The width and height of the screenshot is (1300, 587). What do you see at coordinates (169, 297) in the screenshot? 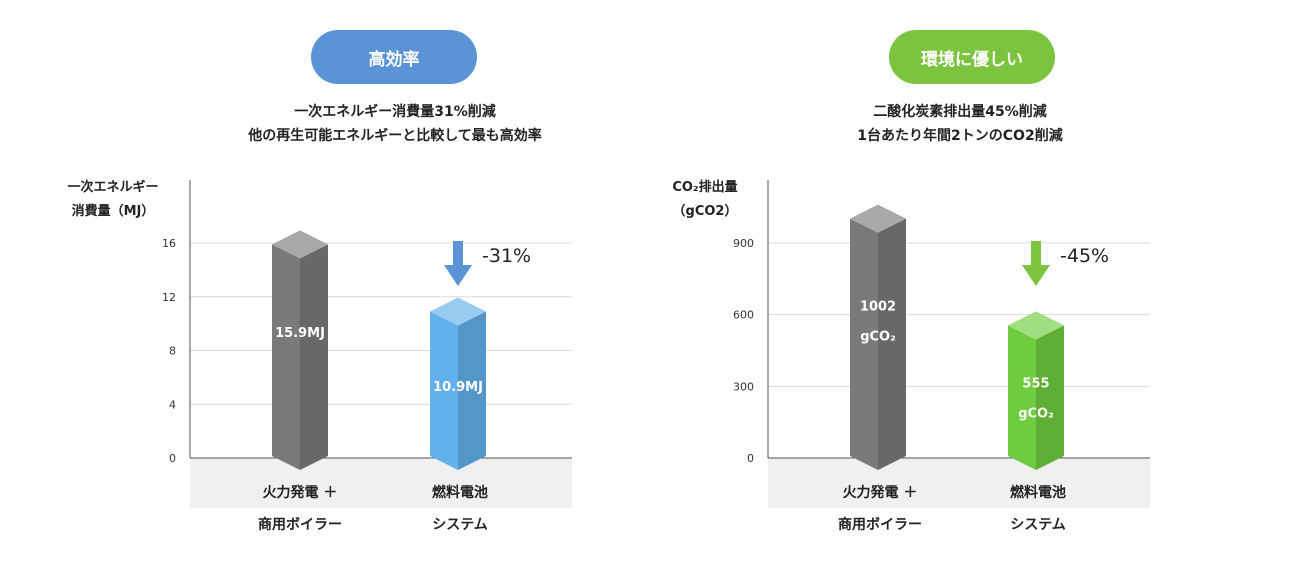
I see `y-tick-label: 12` at bounding box center [169, 297].